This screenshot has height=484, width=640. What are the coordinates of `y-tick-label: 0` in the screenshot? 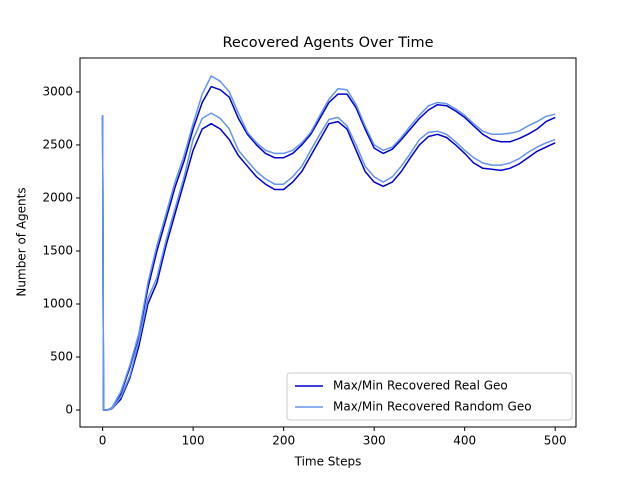 It's located at (69, 410).